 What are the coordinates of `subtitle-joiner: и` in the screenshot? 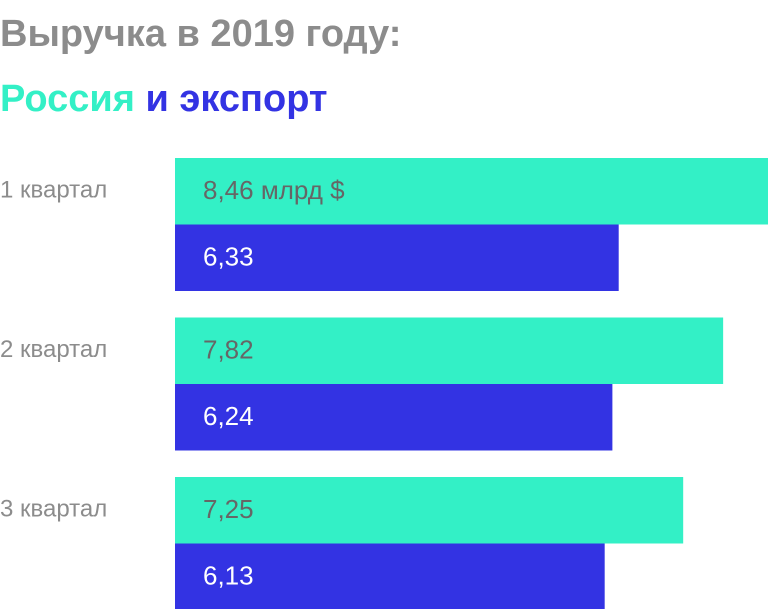 It's located at (156, 99).